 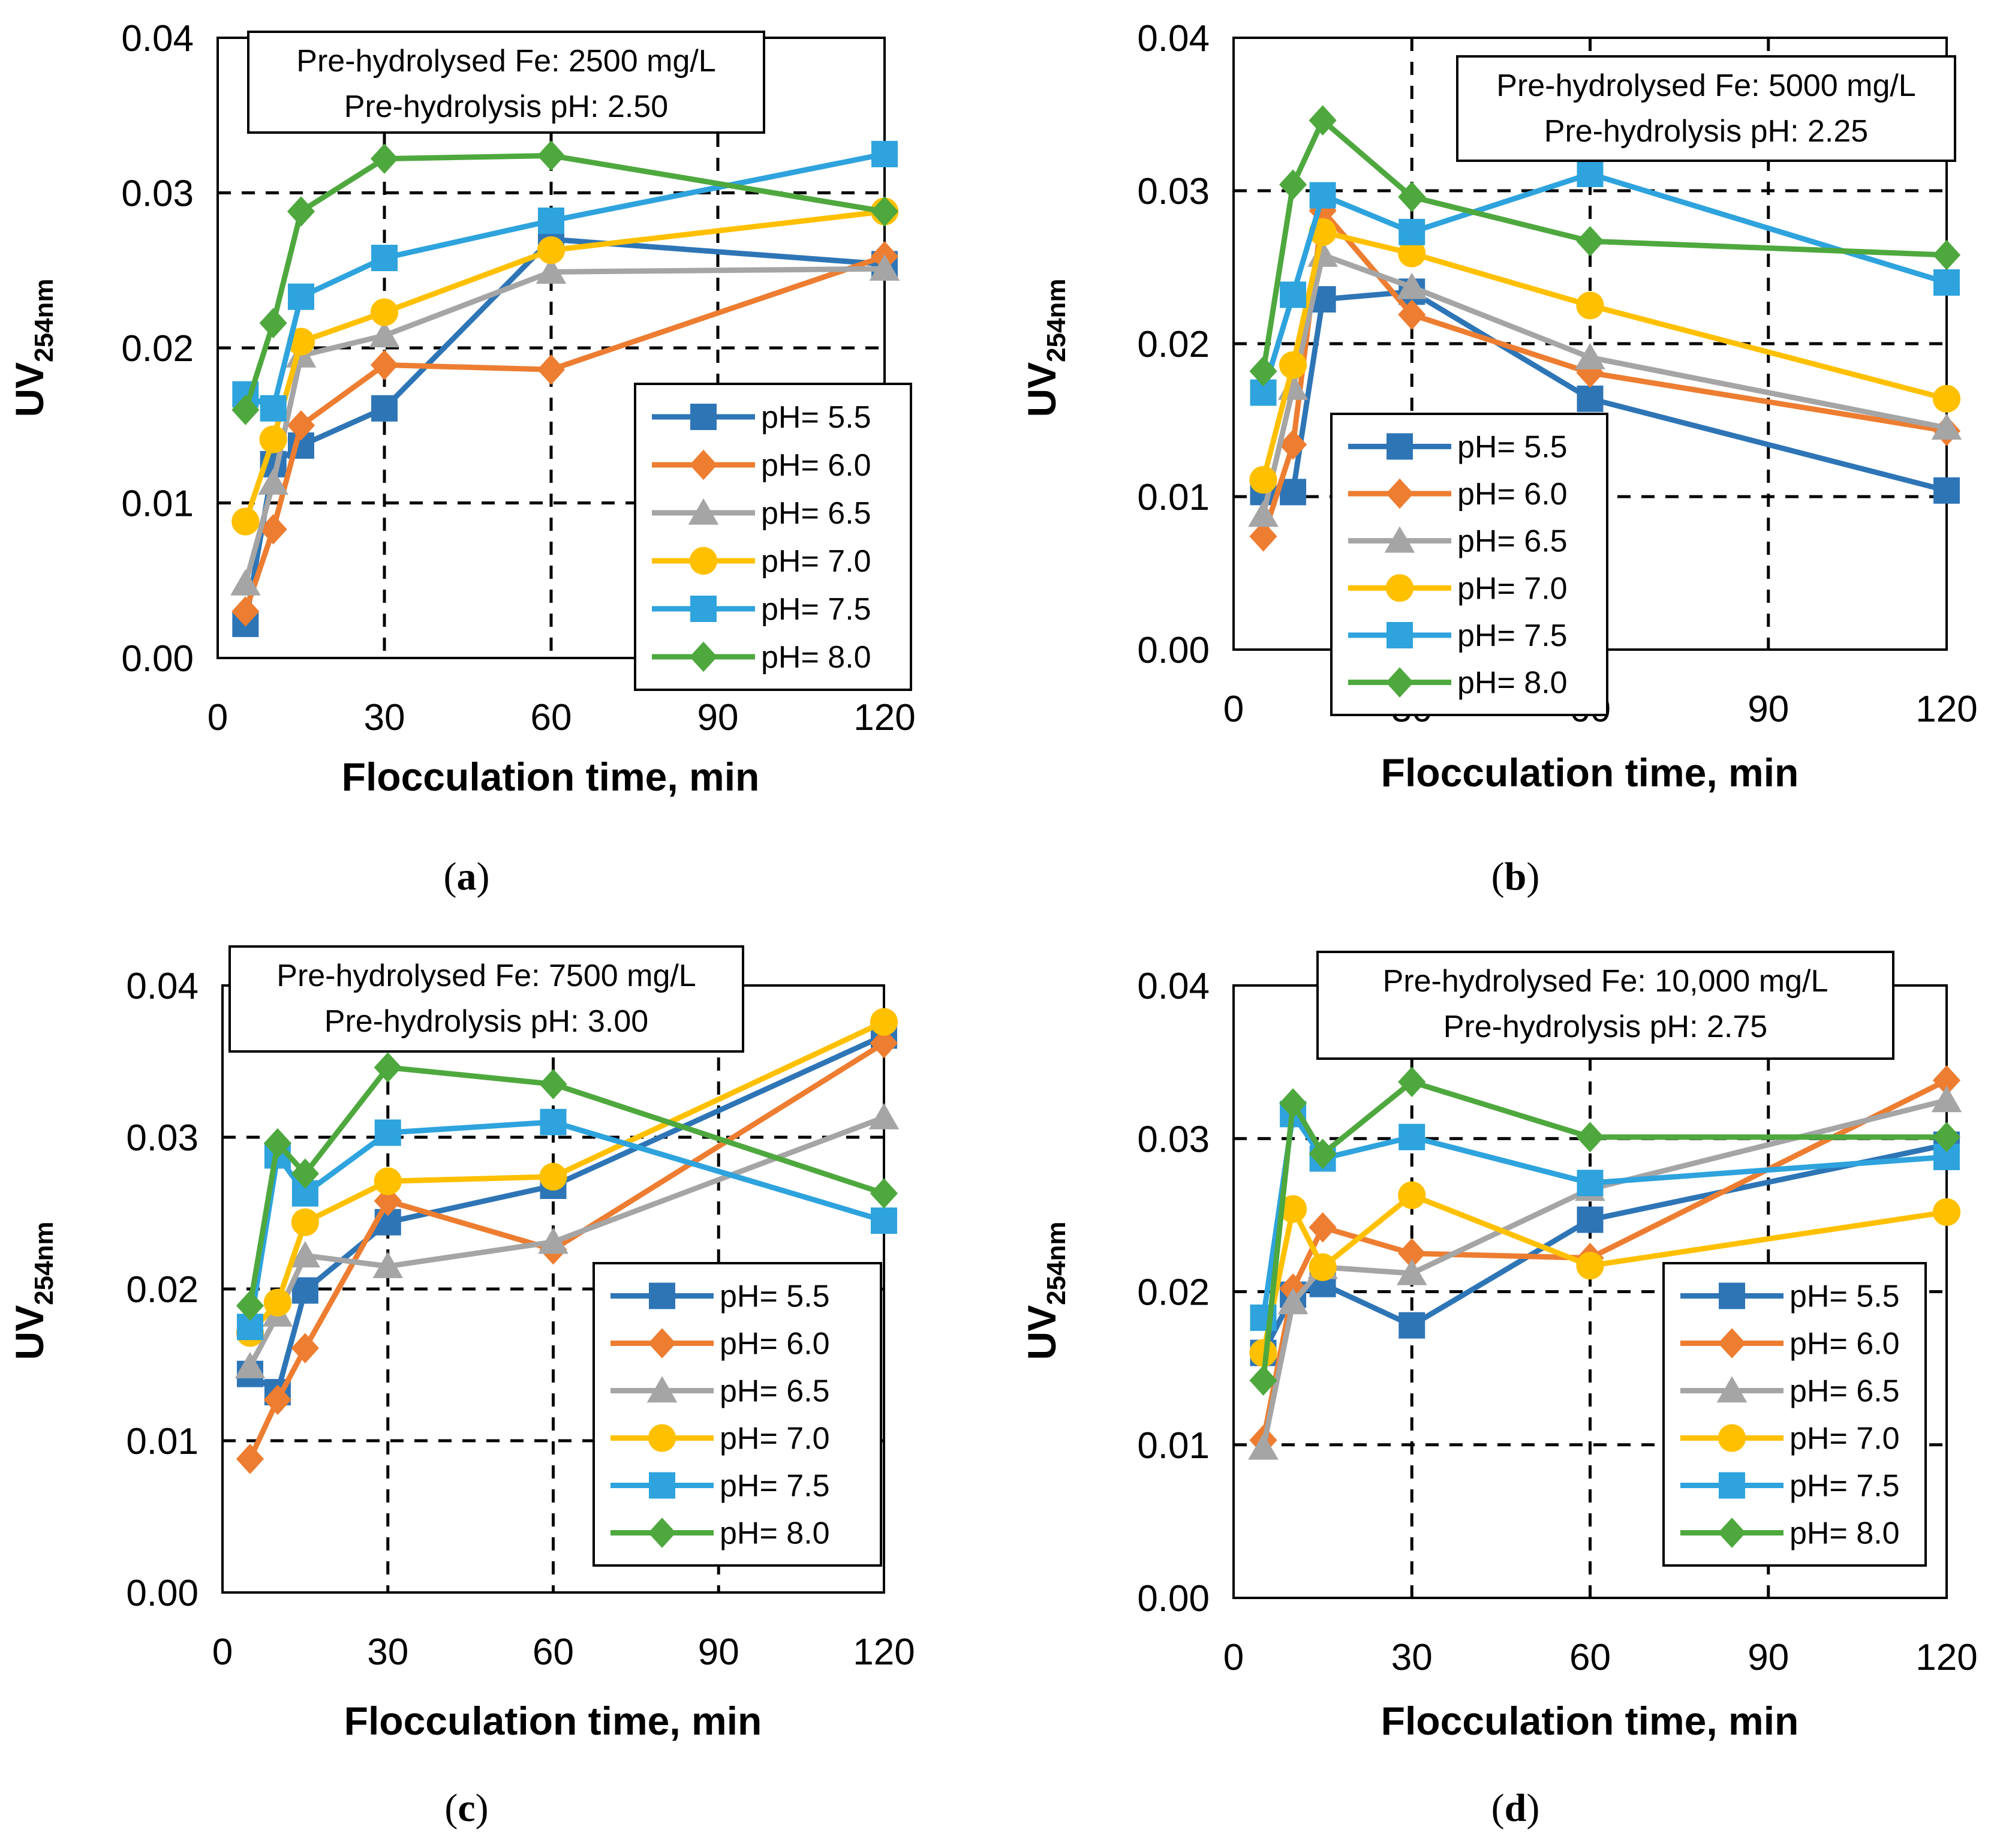 What do you see at coordinates (720, 1533) in the screenshot?
I see `legend-item: pH= 8.0` at bounding box center [720, 1533].